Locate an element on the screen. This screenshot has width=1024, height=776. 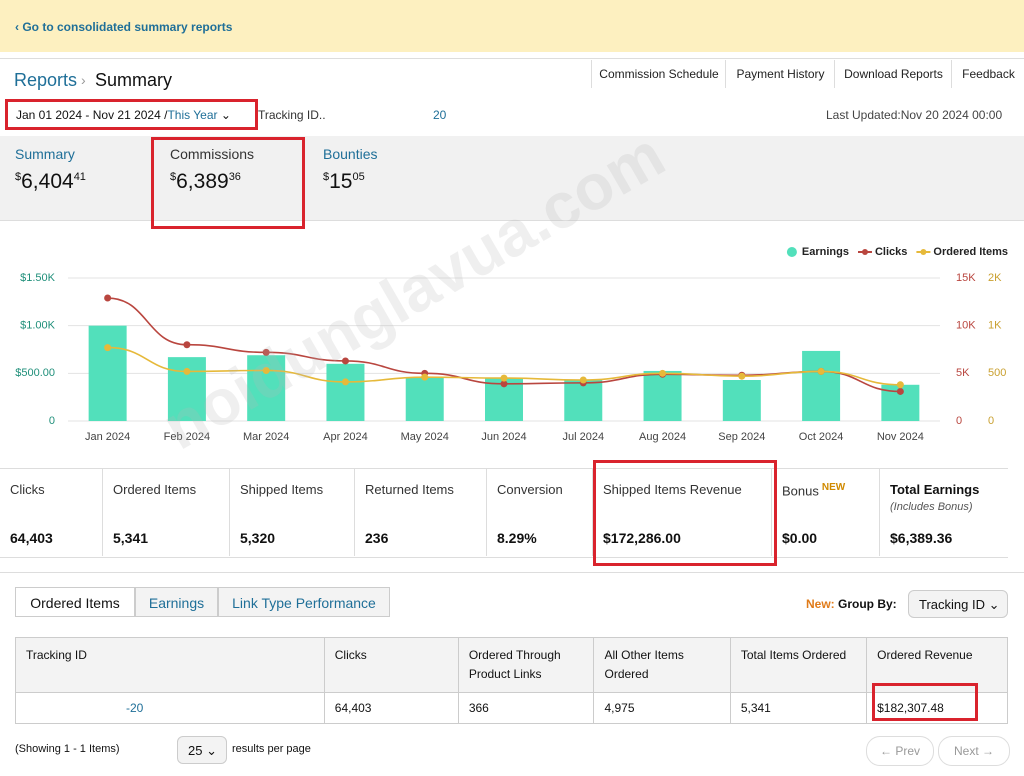
per-page-select: 25 ⌄ is located at coordinates (202, 750).